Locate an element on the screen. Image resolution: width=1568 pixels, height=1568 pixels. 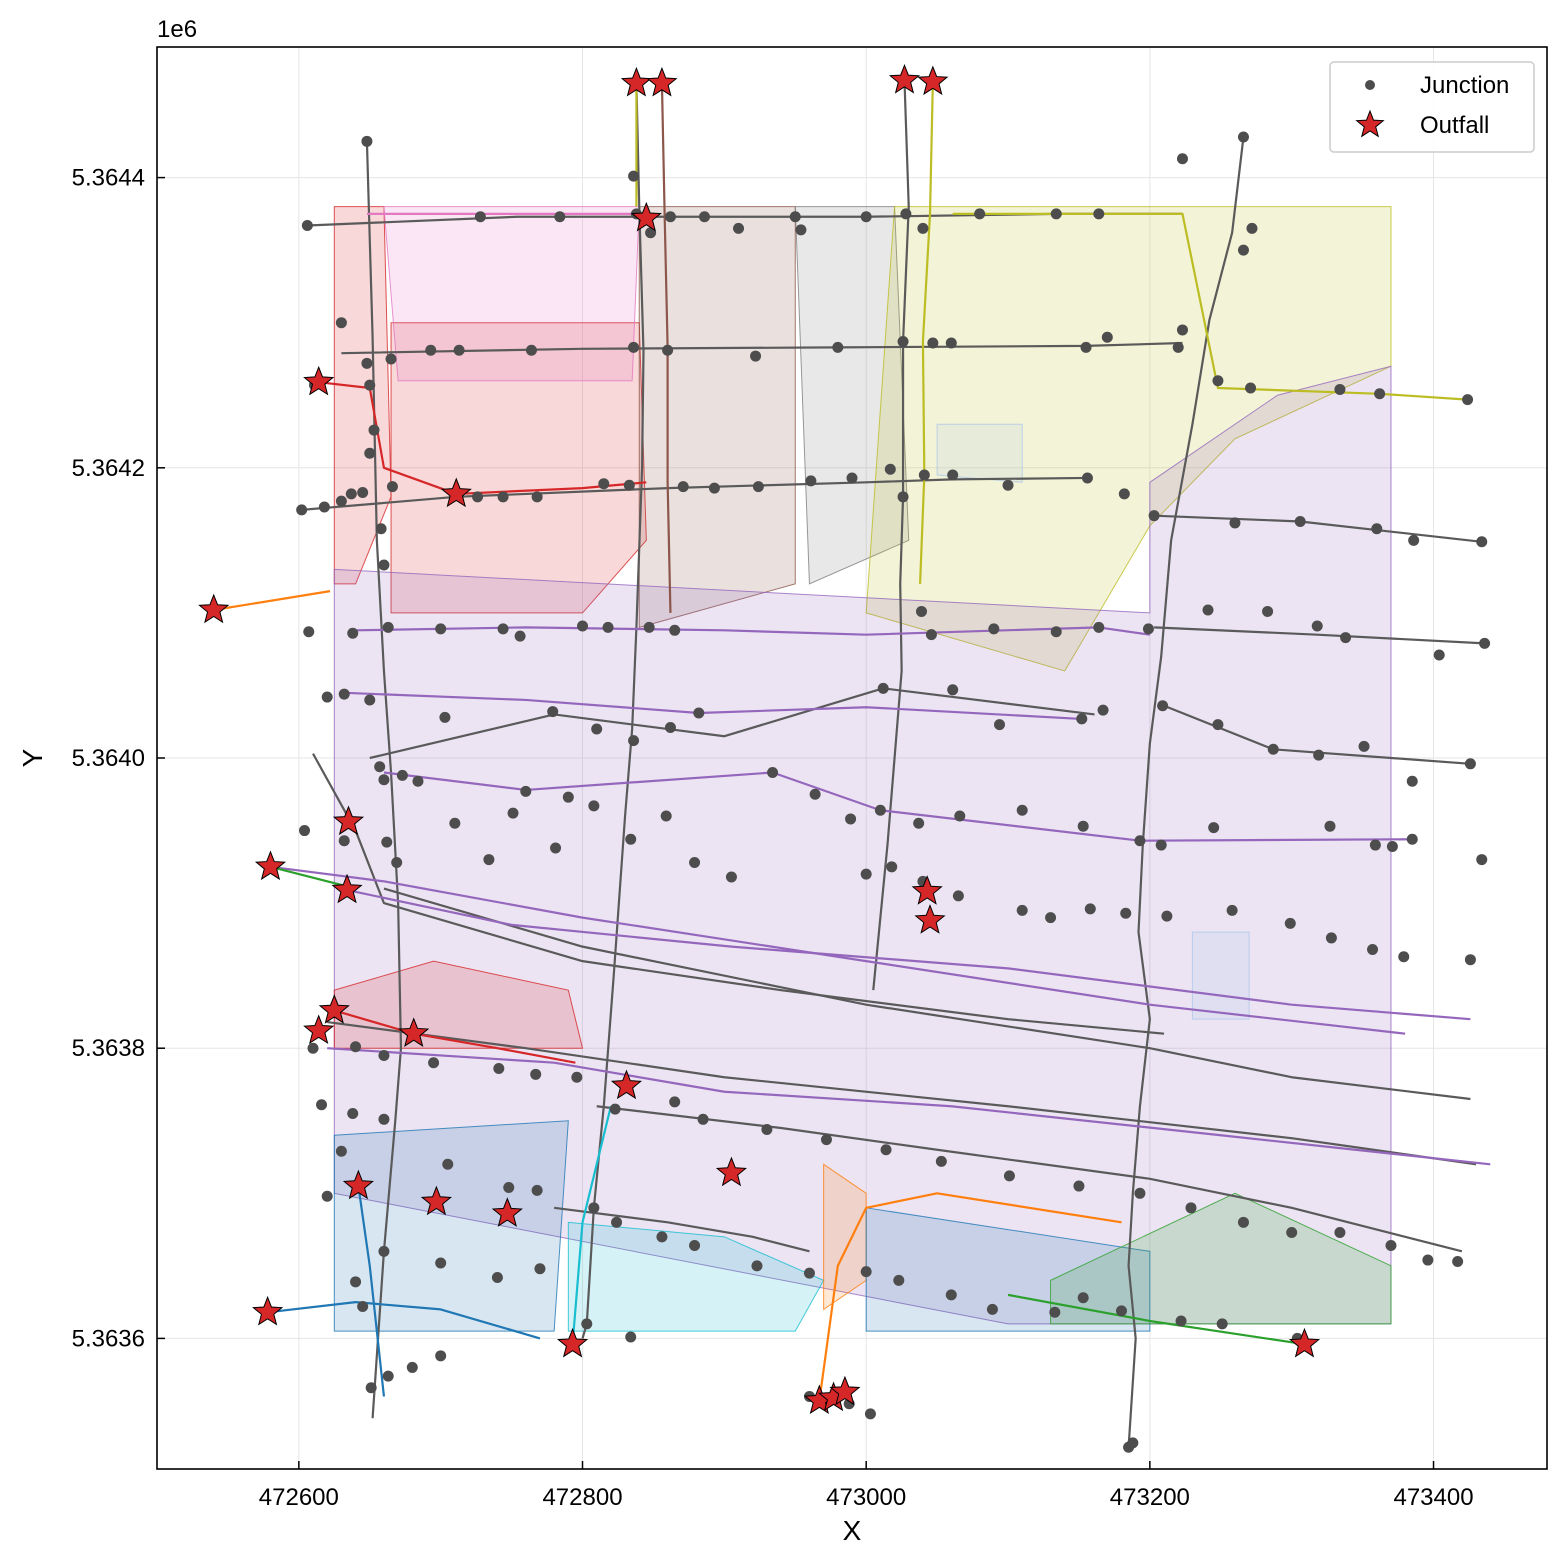
x-tick-label: 472600 is located at coordinates (299, 1497).